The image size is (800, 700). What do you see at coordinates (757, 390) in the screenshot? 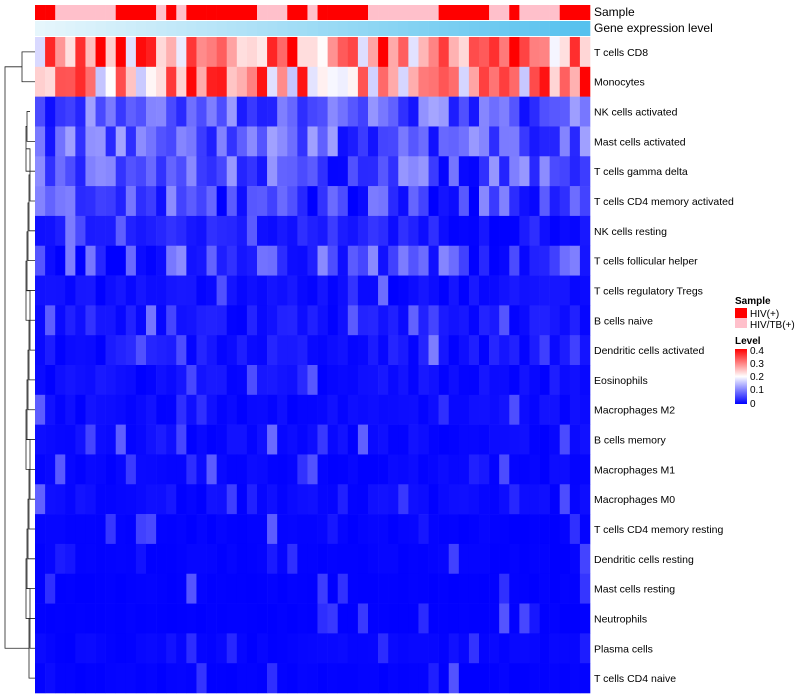
I see `legend-tick-0-1: 0.1` at bounding box center [757, 390].